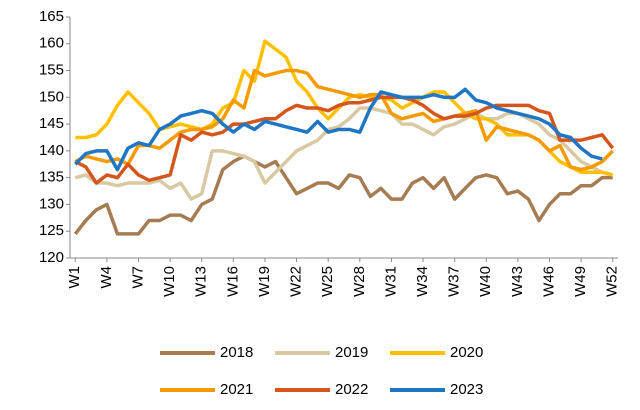  Describe the element at coordinates (51, 150) in the screenshot. I see `y-tick-label: 140` at that location.